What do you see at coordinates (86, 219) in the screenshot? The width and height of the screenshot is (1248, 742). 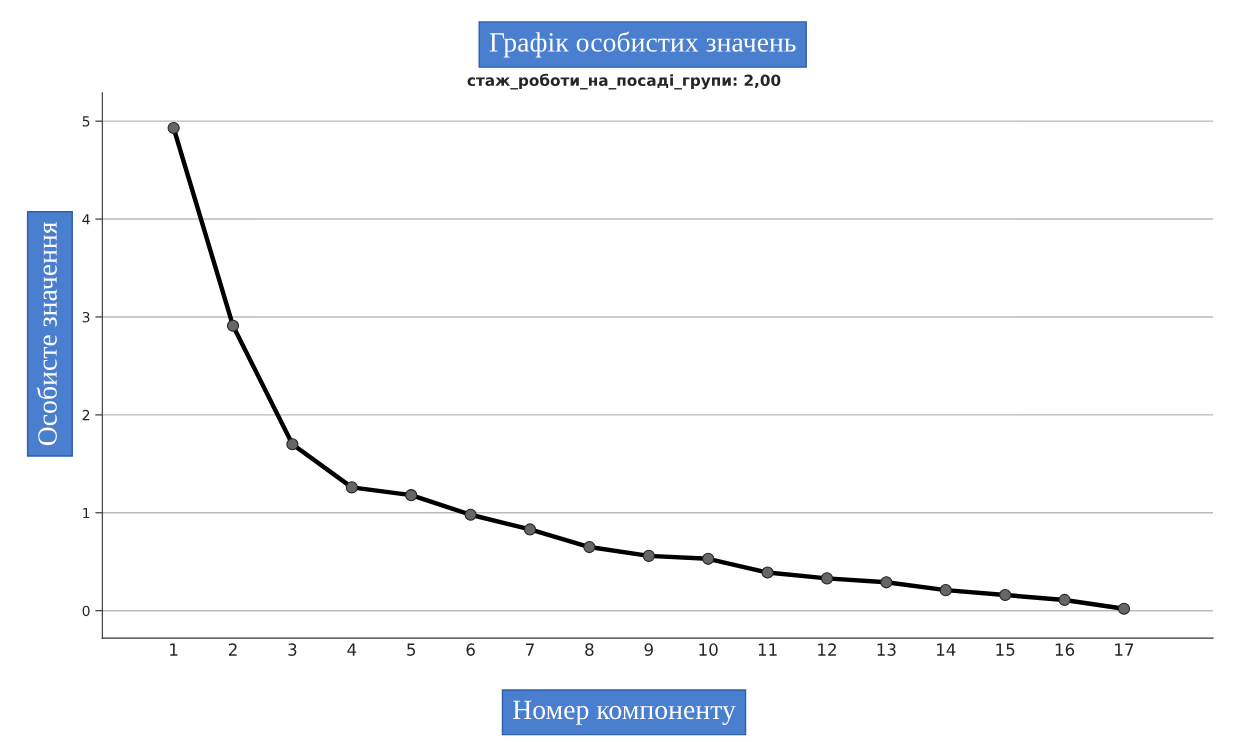 I see `y-tick-label: 4` at bounding box center [86, 219].